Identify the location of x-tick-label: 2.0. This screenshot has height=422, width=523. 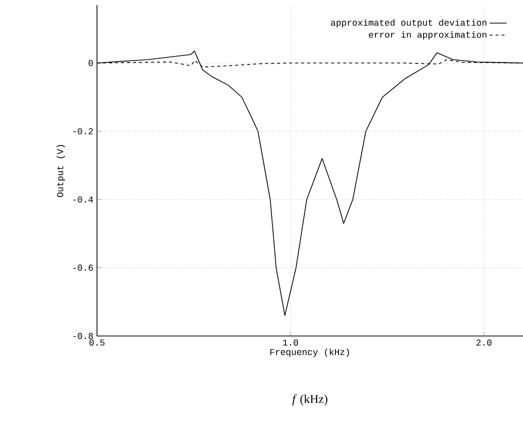
(484, 343).